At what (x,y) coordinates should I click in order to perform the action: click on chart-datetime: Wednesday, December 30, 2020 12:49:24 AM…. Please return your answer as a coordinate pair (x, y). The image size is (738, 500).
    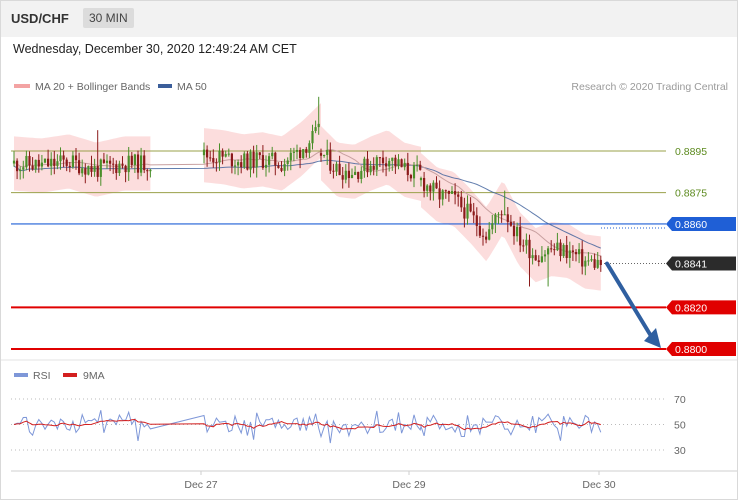
    Looking at the image, I should click on (155, 49).